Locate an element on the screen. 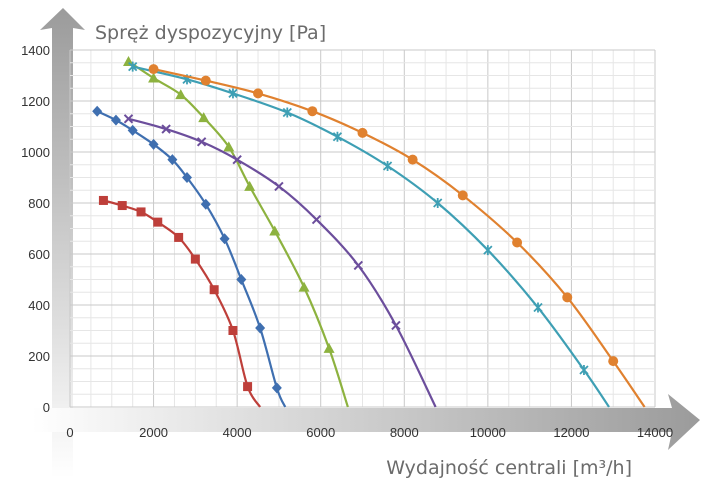  x-tick-label: 8000 is located at coordinates (404, 432).